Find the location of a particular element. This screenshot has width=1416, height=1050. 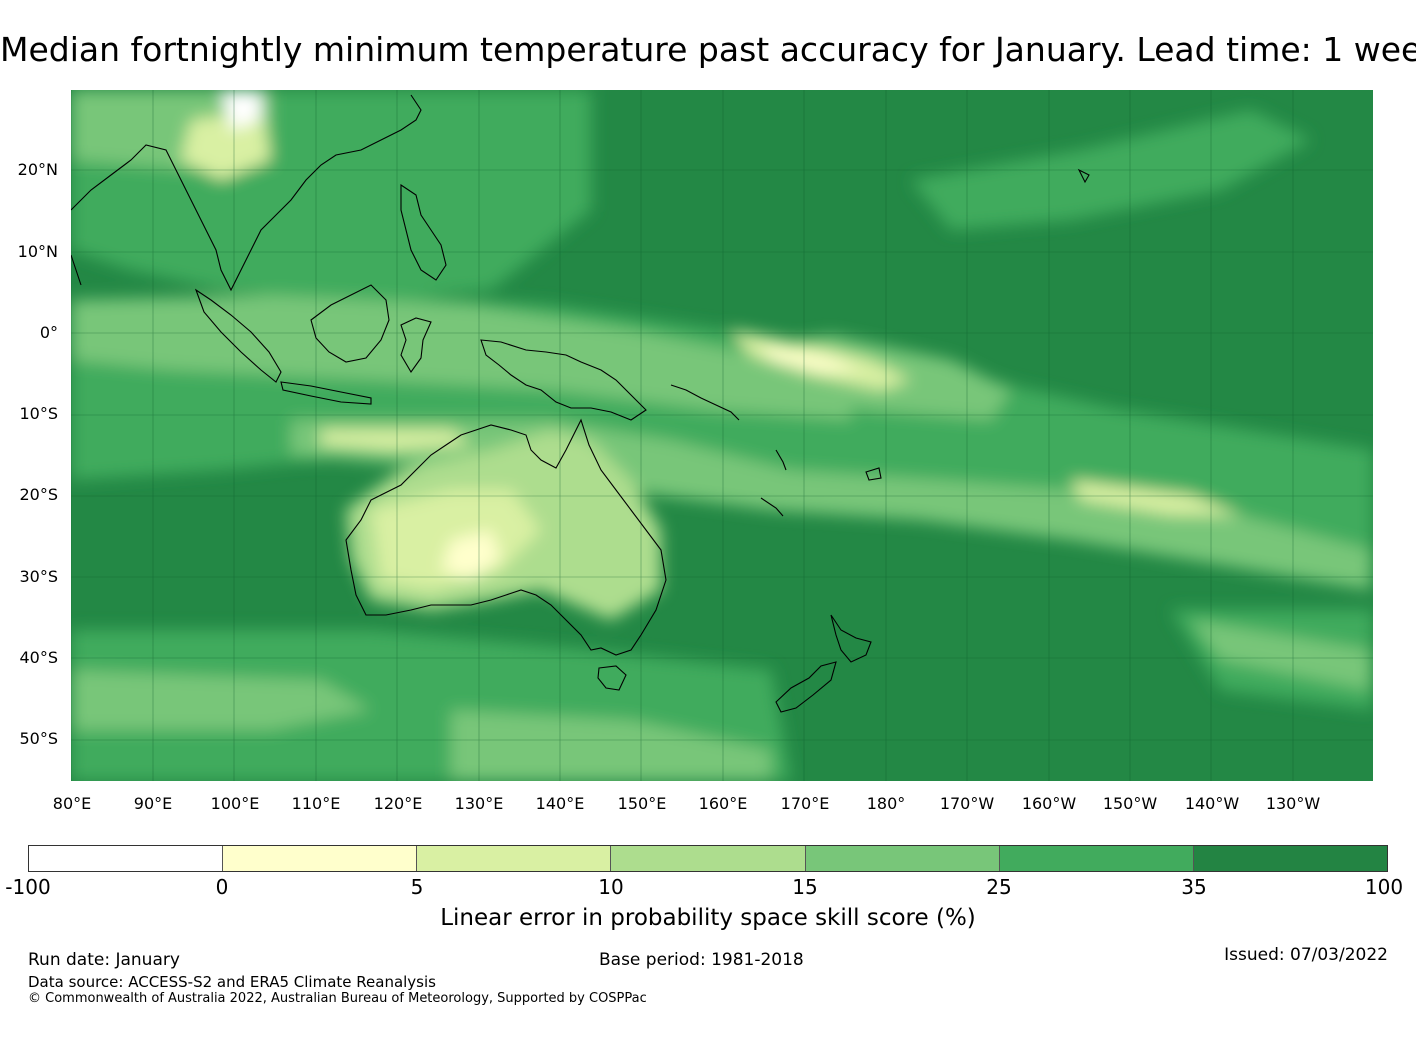

lon-label: 140°E is located at coordinates (560, 803).